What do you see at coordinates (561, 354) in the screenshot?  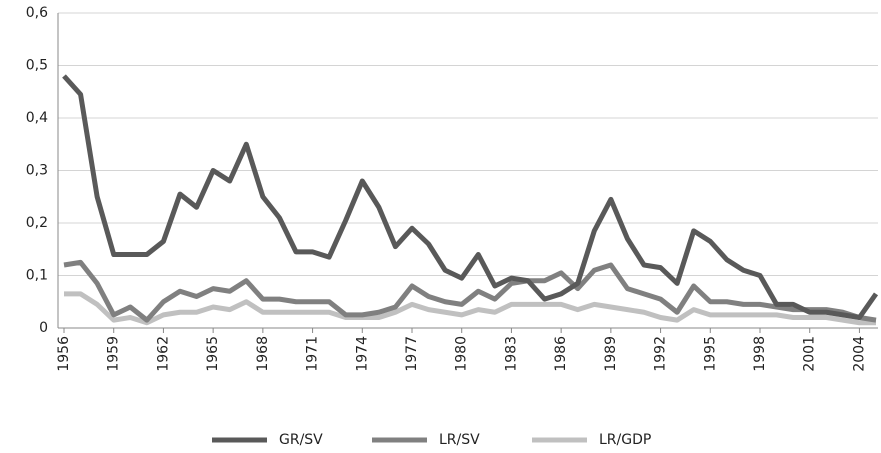 I see `x-tick-label: 1986` at bounding box center [561, 354].